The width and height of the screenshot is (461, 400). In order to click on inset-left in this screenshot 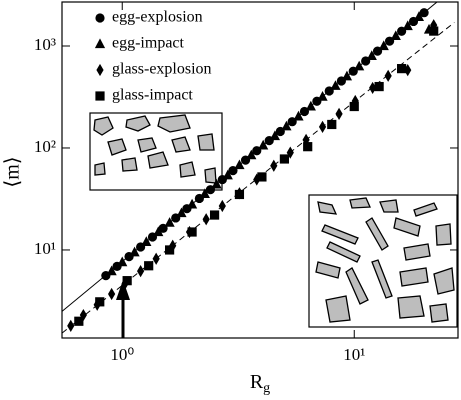, I will do `click(156, 151)`.